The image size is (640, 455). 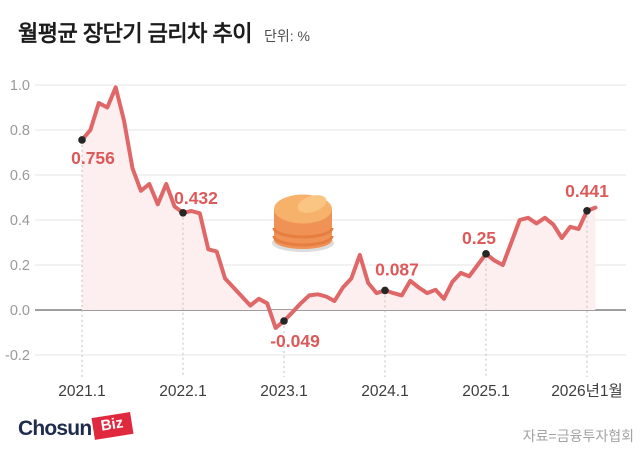 I want to click on svg-text: 0.2, so click(x=20, y=266).